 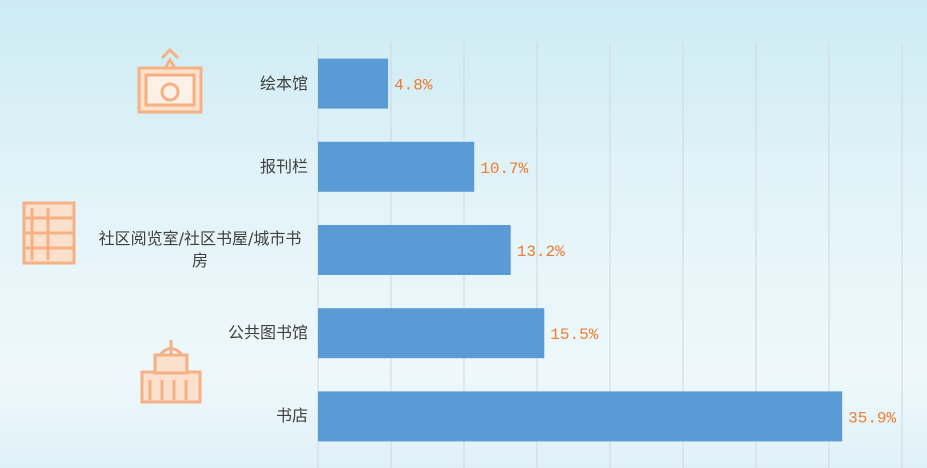 I want to click on value-label: 10.7%, so click(x=504, y=169).